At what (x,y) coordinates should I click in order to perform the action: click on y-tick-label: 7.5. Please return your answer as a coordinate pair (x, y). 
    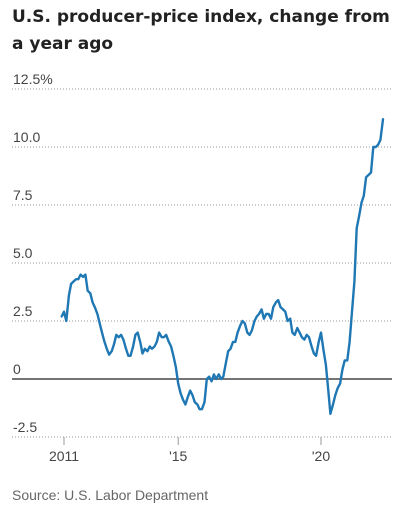
    Looking at the image, I should click on (23, 195).